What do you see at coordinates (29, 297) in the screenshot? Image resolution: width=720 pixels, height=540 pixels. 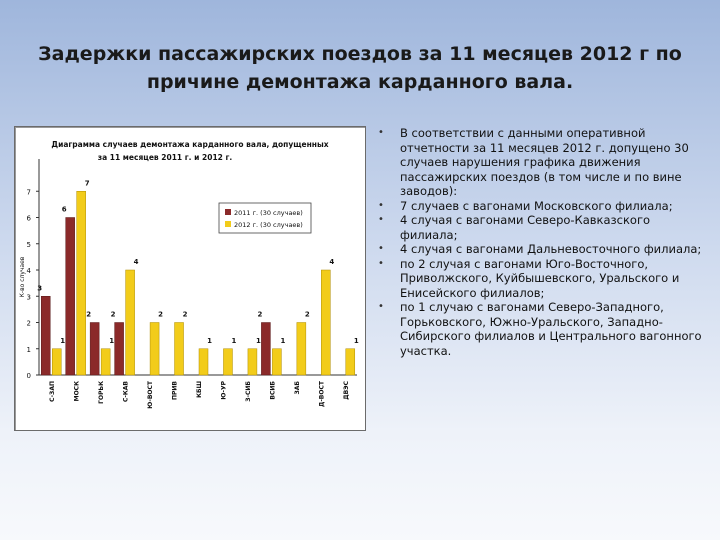 I see `y-tick-label: 3` at bounding box center [29, 297].